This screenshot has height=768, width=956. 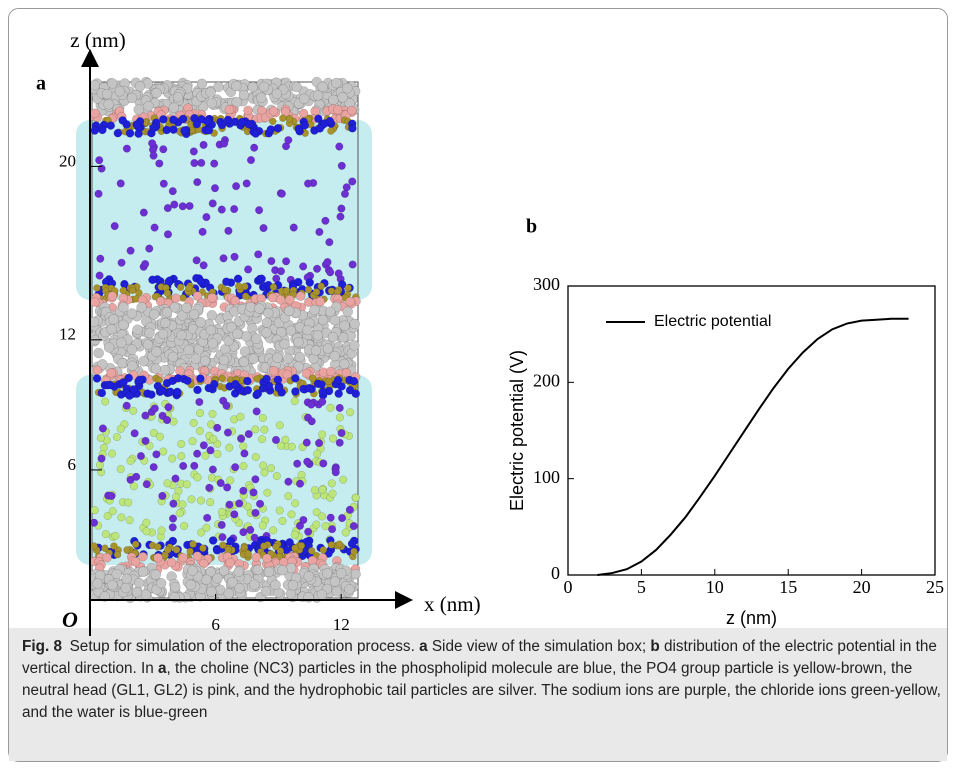 What do you see at coordinates (70, 619) in the screenshot?
I see `origin-label: O` at bounding box center [70, 619].